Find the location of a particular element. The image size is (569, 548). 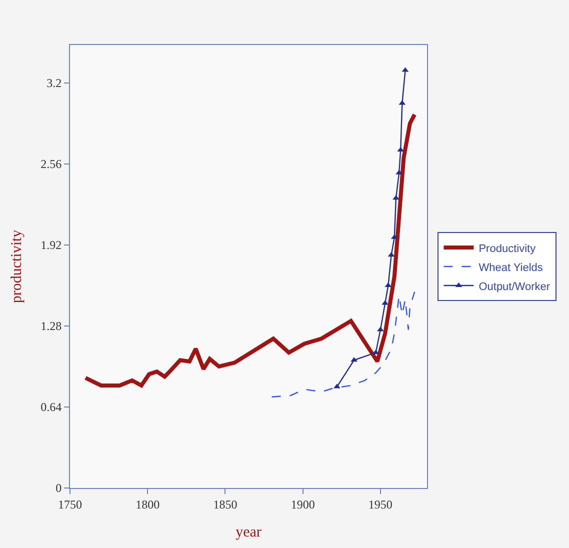

x-tick-label: 1850 is located at coordinates (225, 504).